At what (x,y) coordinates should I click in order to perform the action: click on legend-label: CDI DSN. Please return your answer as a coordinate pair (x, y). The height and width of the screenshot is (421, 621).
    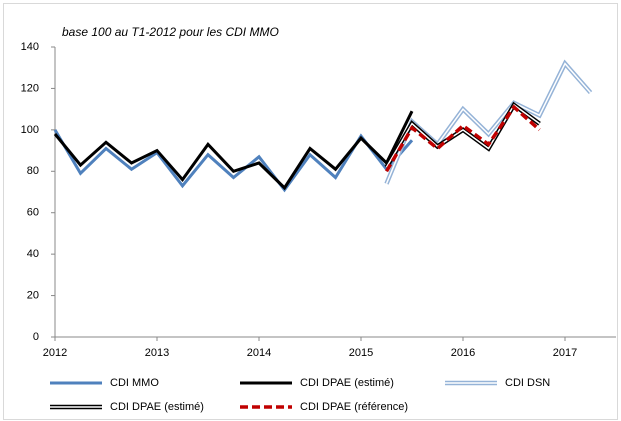
    Looking at the image, I should click on (527, 383).